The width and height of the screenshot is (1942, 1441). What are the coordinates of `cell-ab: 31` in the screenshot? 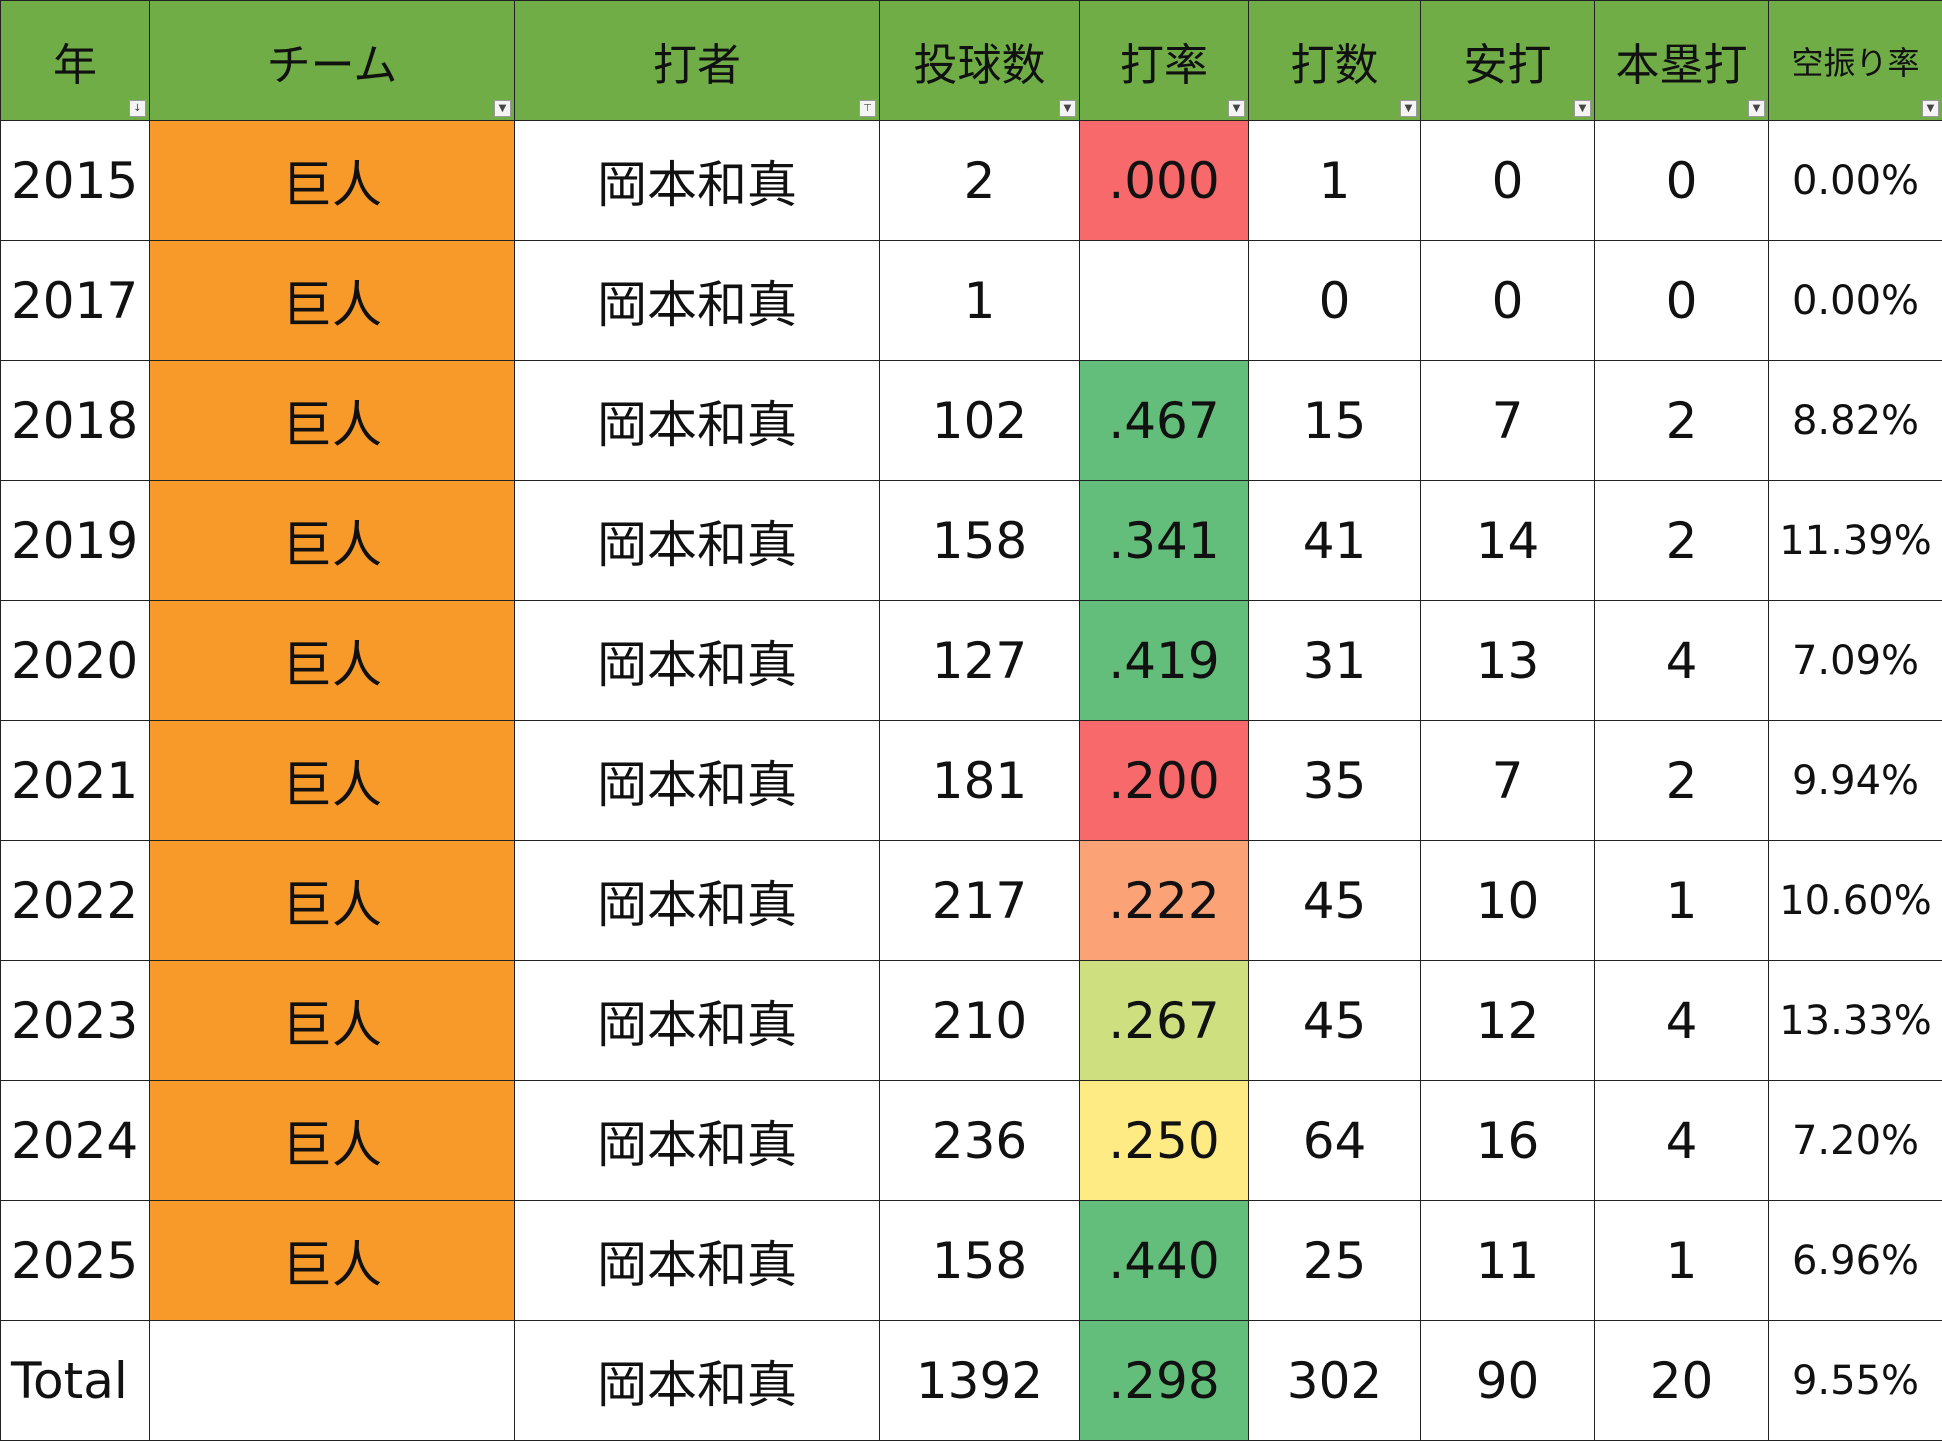 It's located at (1334, 660).